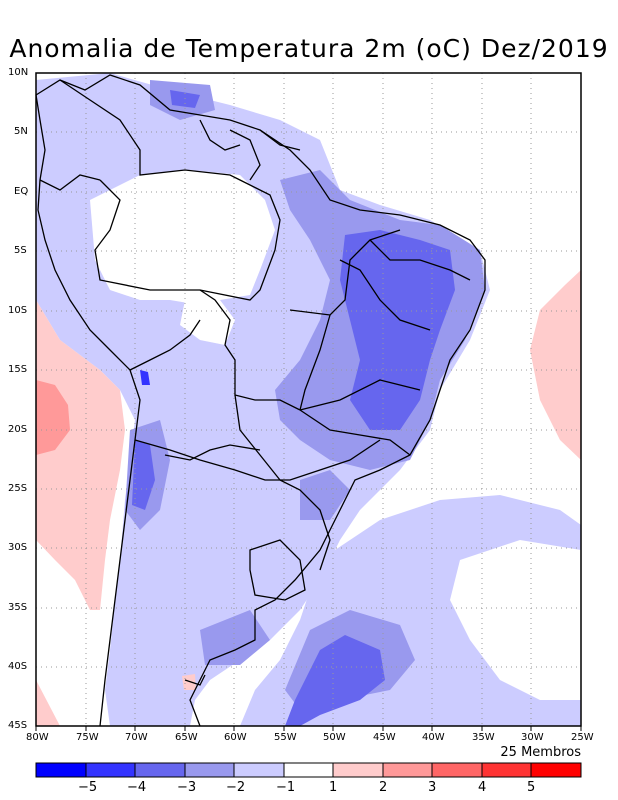  I want to click on legend-label: −2, so click(236, 787).